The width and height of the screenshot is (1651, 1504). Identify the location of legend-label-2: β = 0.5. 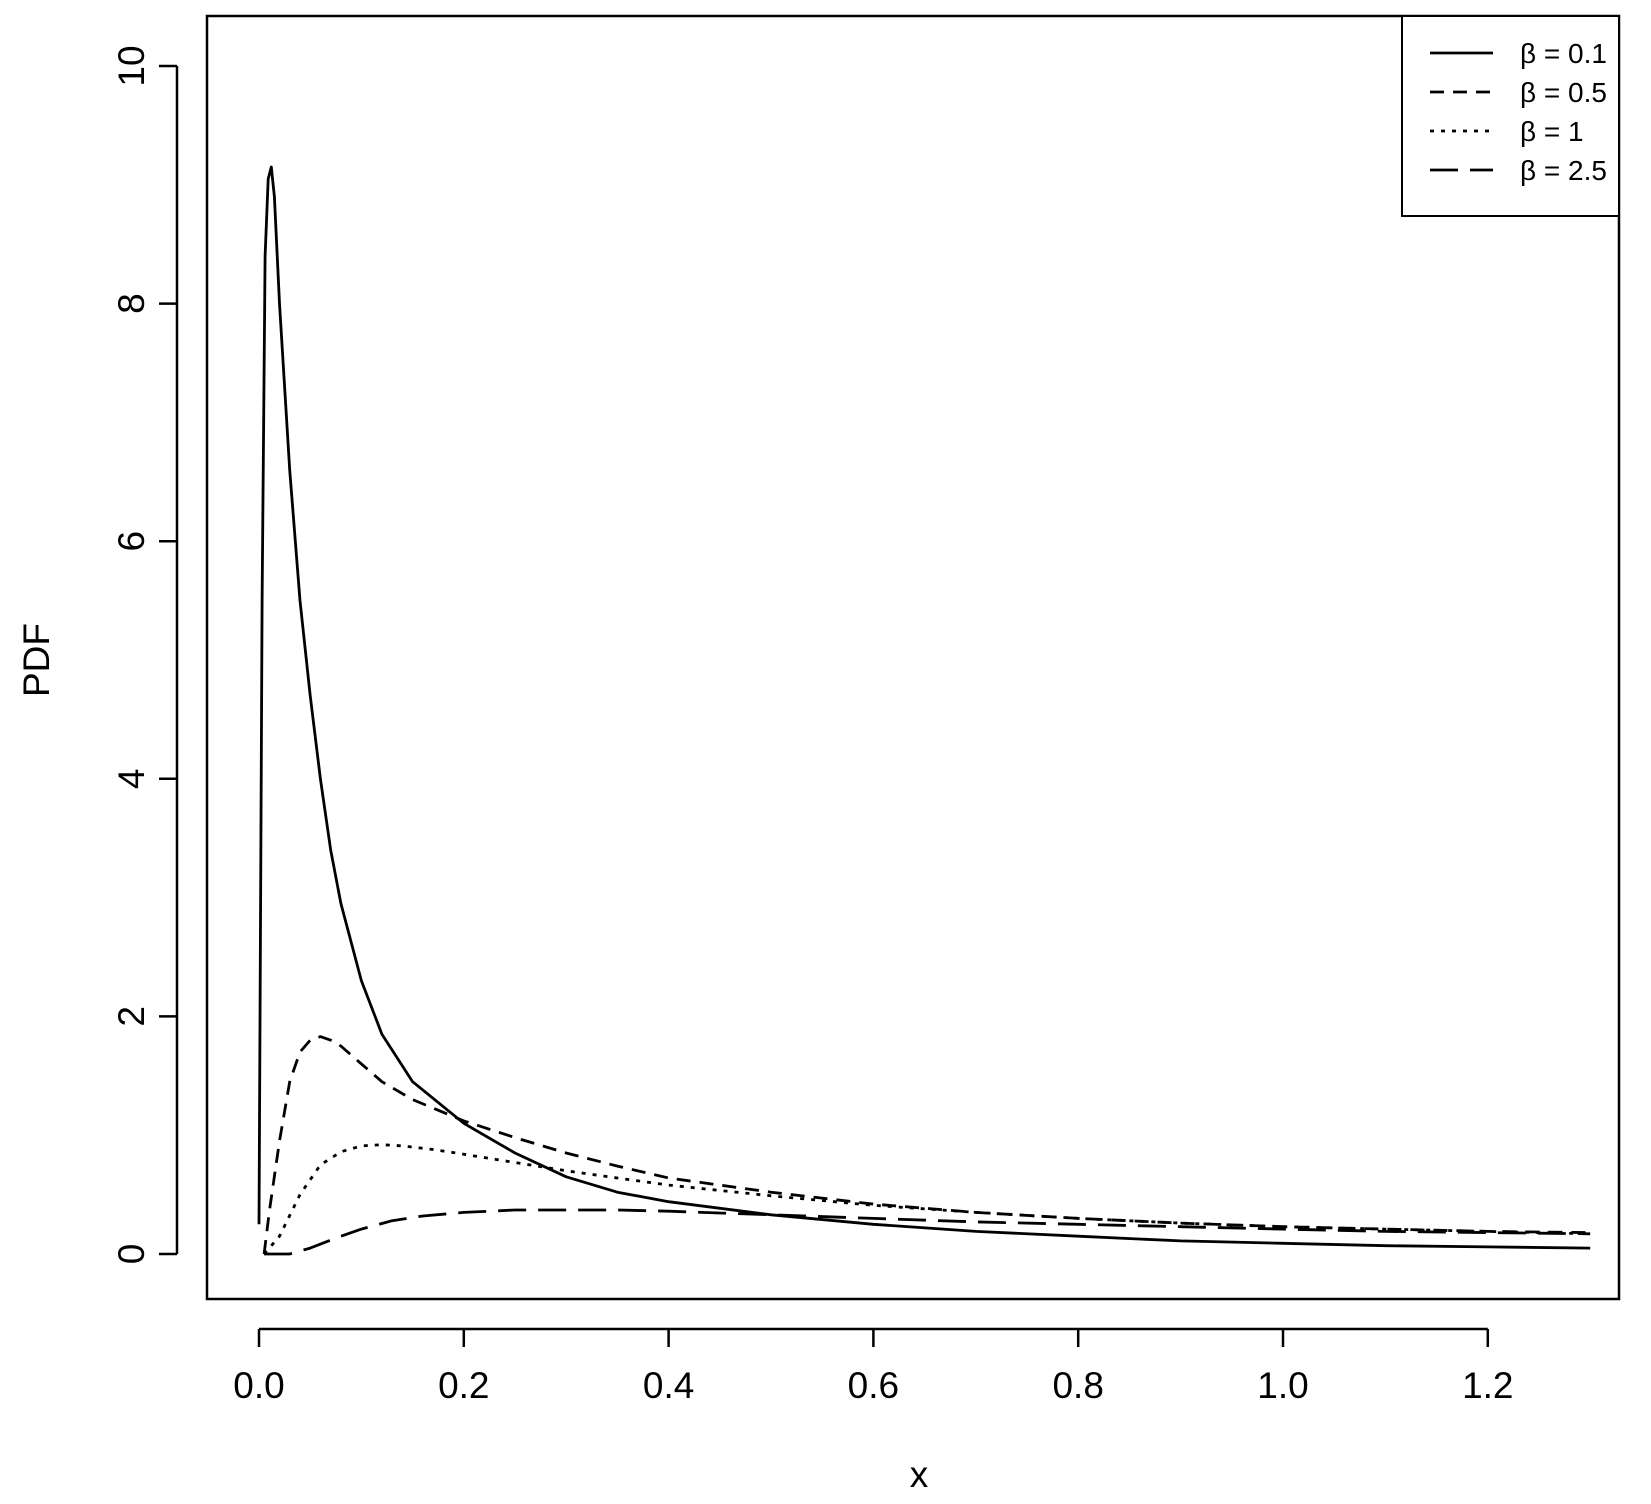
(1563, 92).